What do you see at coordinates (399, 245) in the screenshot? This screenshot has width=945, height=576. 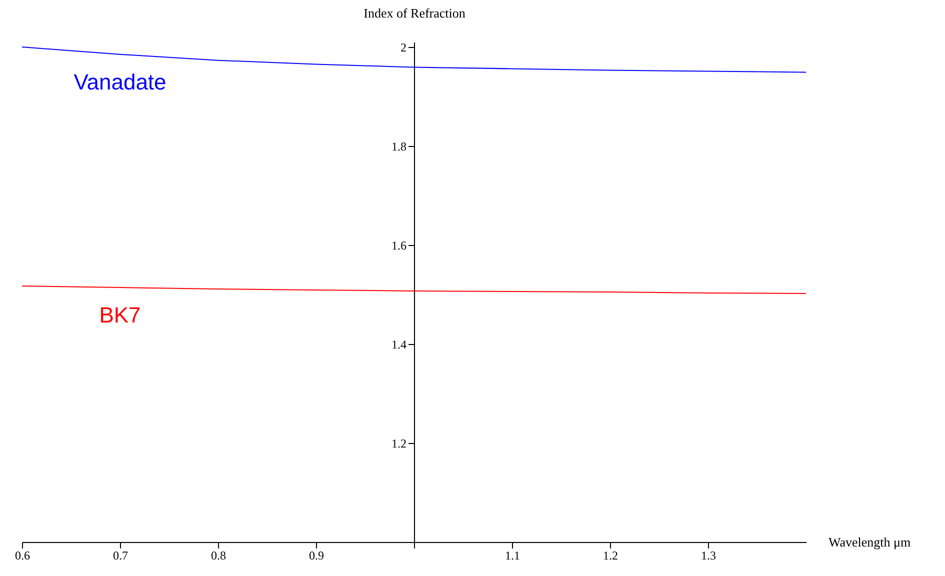 I see `y-tick-label: 1.6` at bounding box center [399, 245].